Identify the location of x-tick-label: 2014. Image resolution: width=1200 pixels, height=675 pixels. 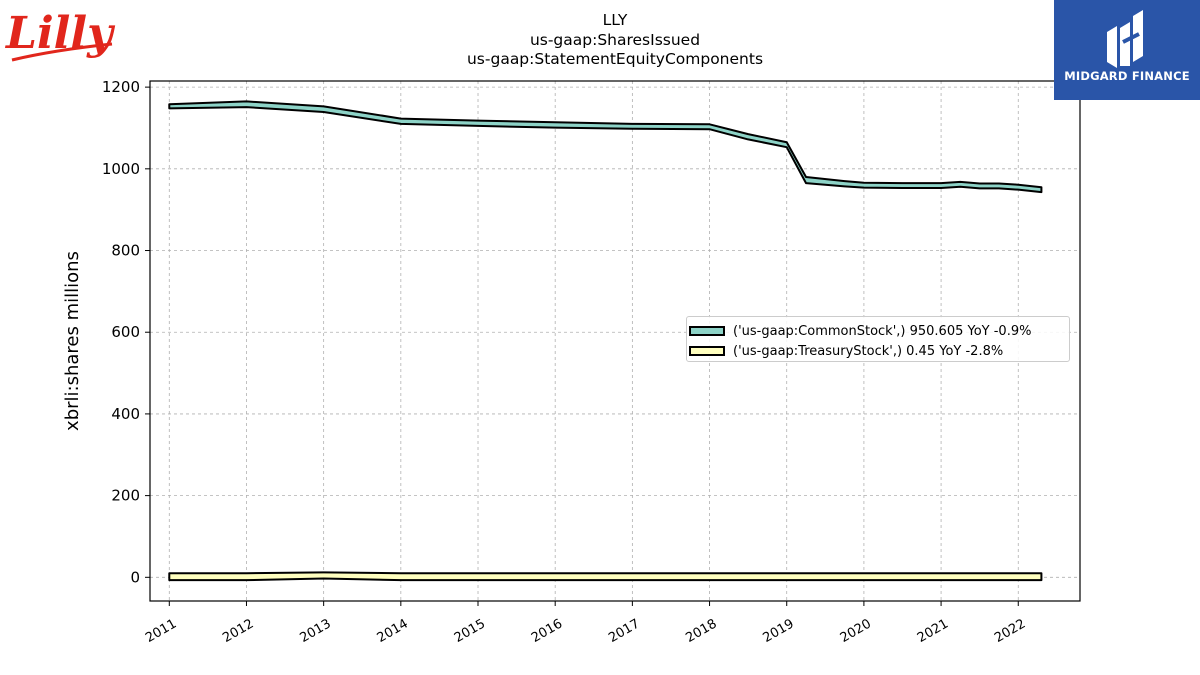
(393, 631).